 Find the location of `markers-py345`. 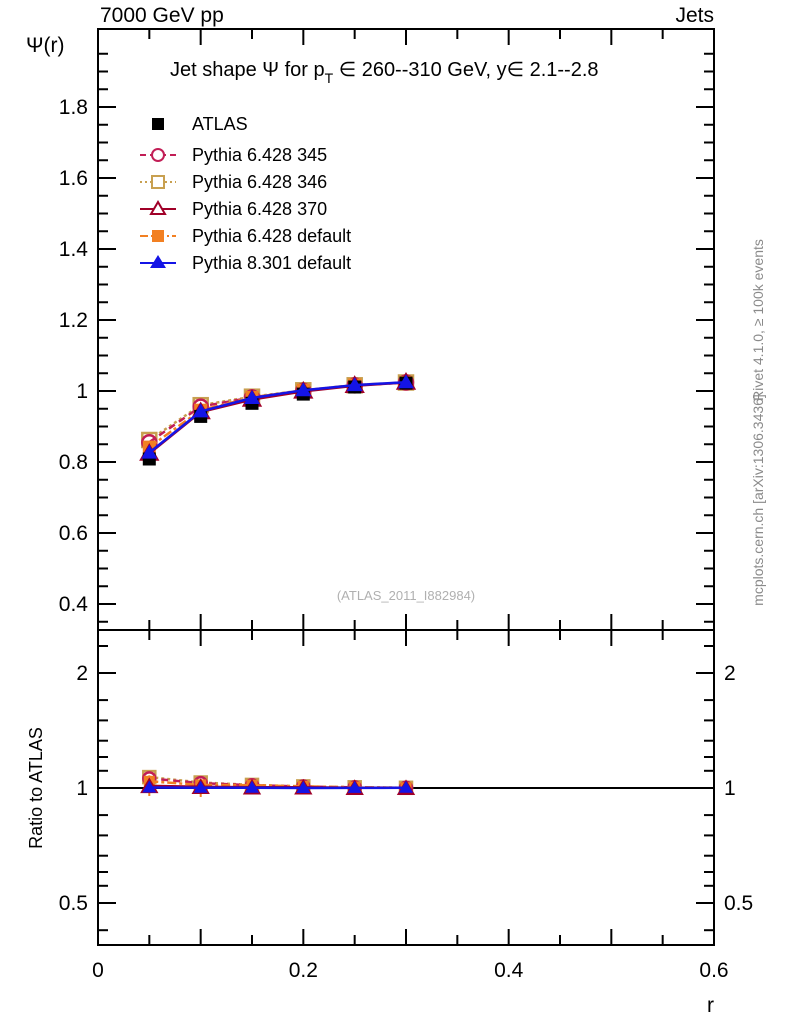

markers-py345 is located at coordinates (278, 412).